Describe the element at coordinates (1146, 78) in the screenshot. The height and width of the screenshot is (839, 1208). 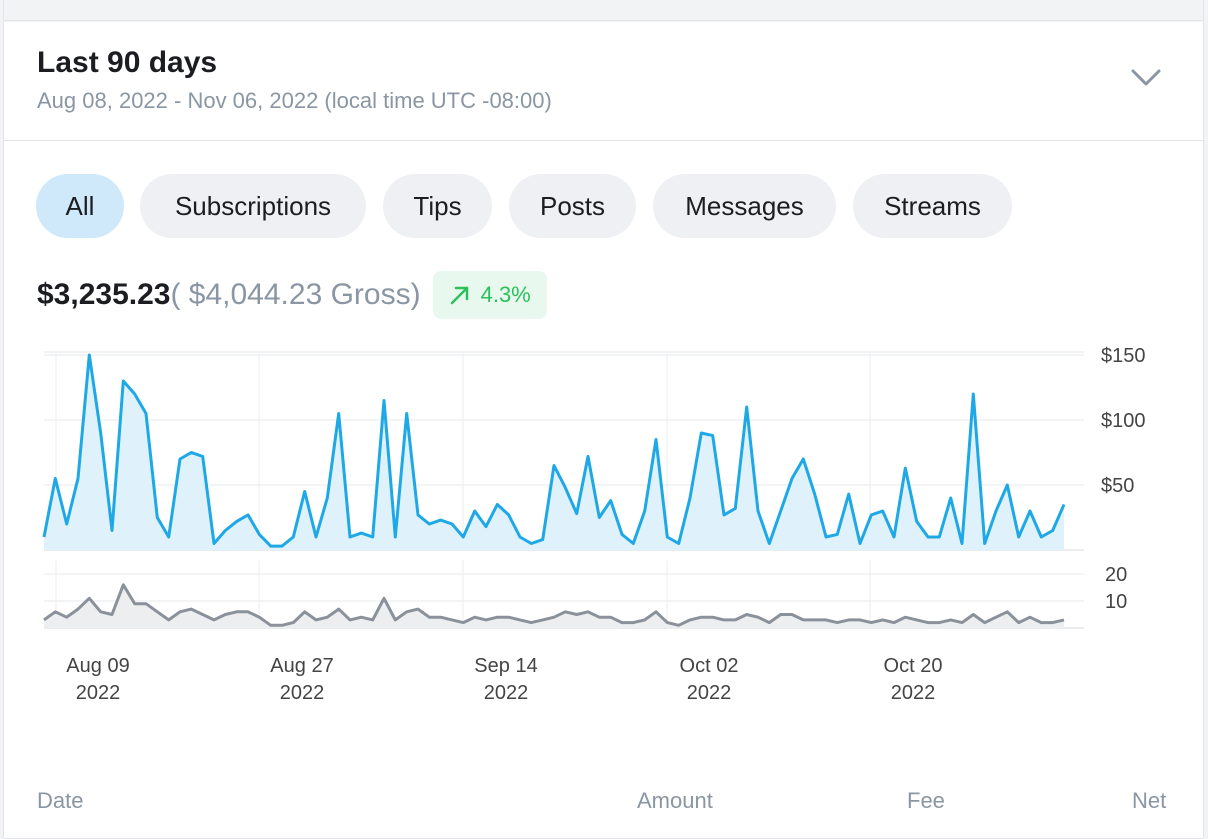
I see `chevron-down-icon` at that location.